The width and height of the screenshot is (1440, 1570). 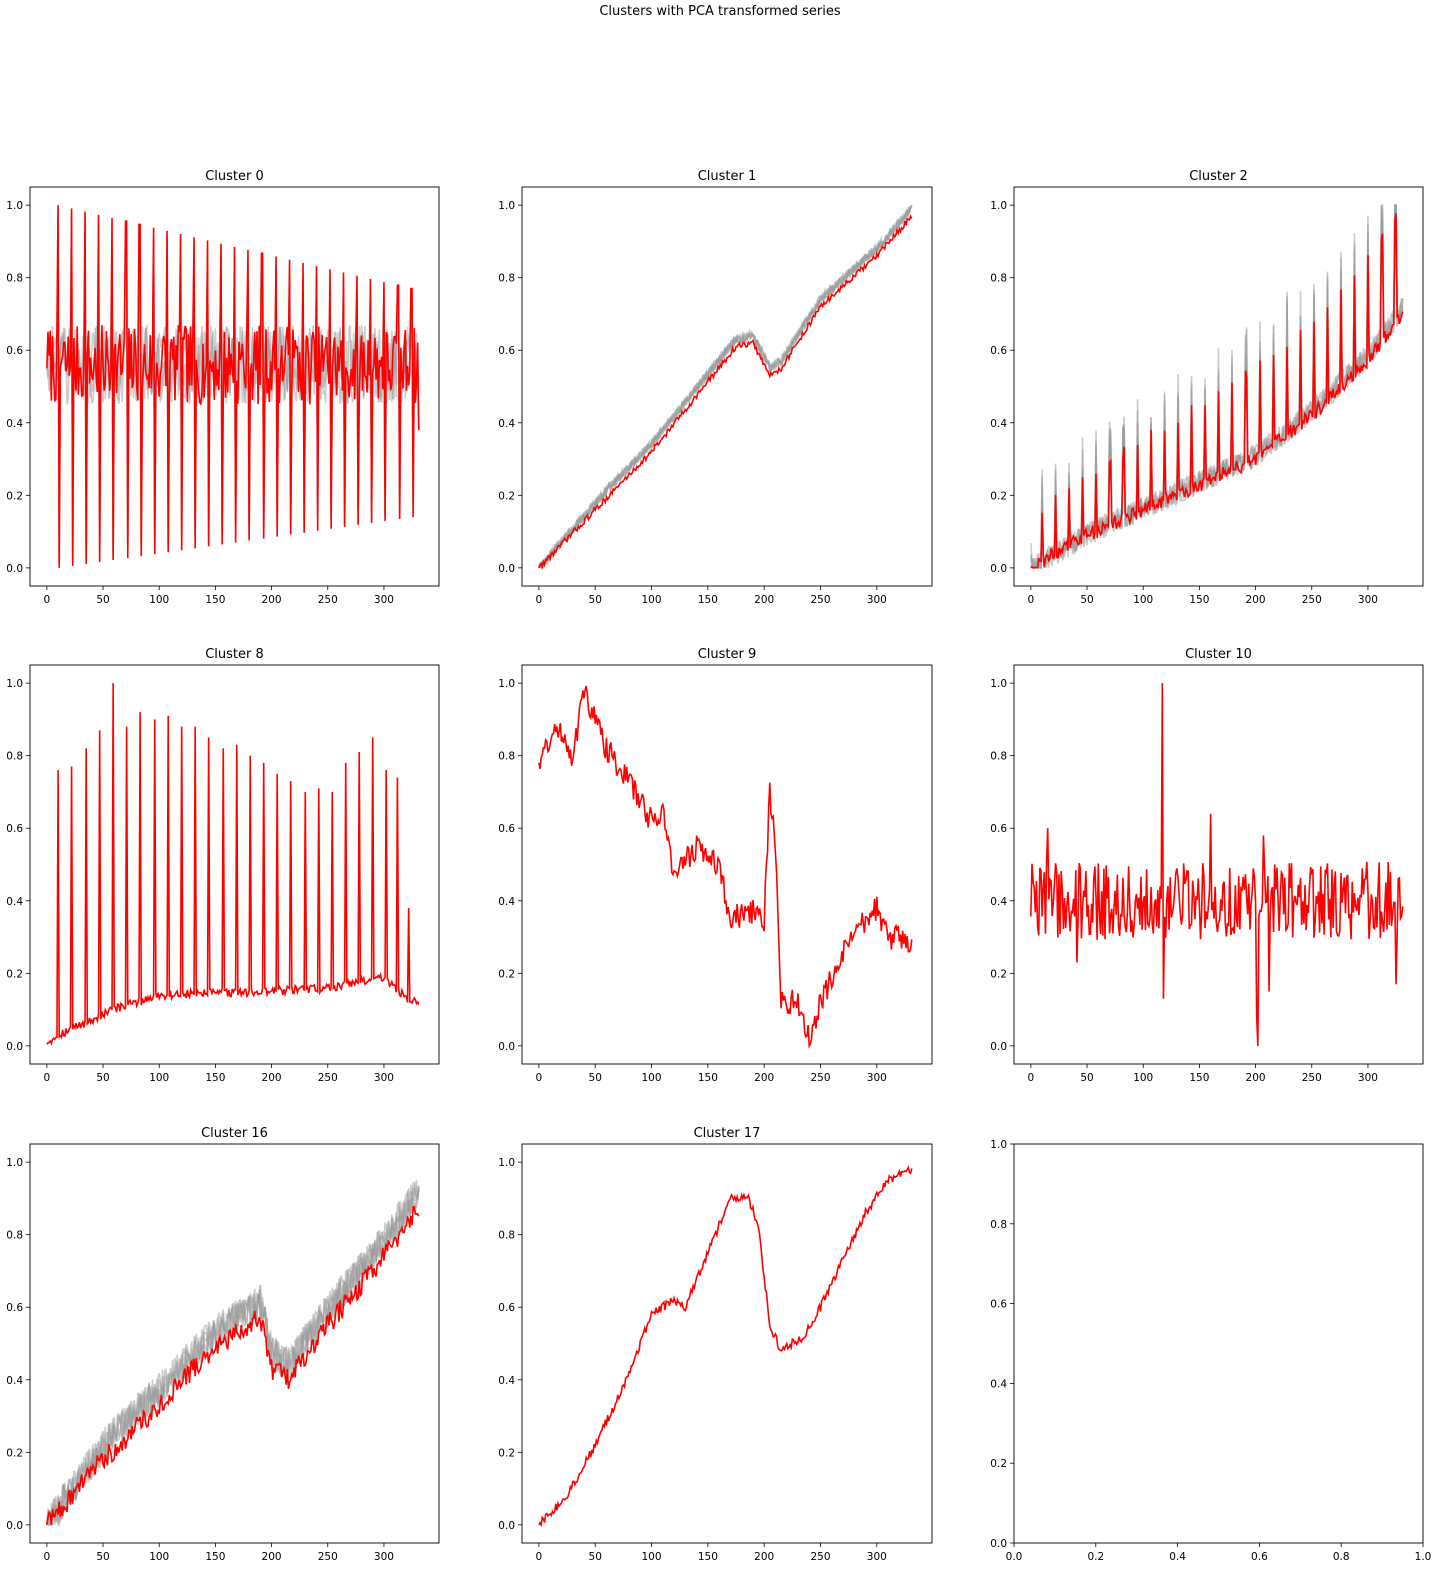 I want to click on subplot-8: 0.0 0.2 0.4 0.6 0.8 1.0 0.0 0.2 0.4 0.6 0.8 1.0, so click(x=1210, y=1351).